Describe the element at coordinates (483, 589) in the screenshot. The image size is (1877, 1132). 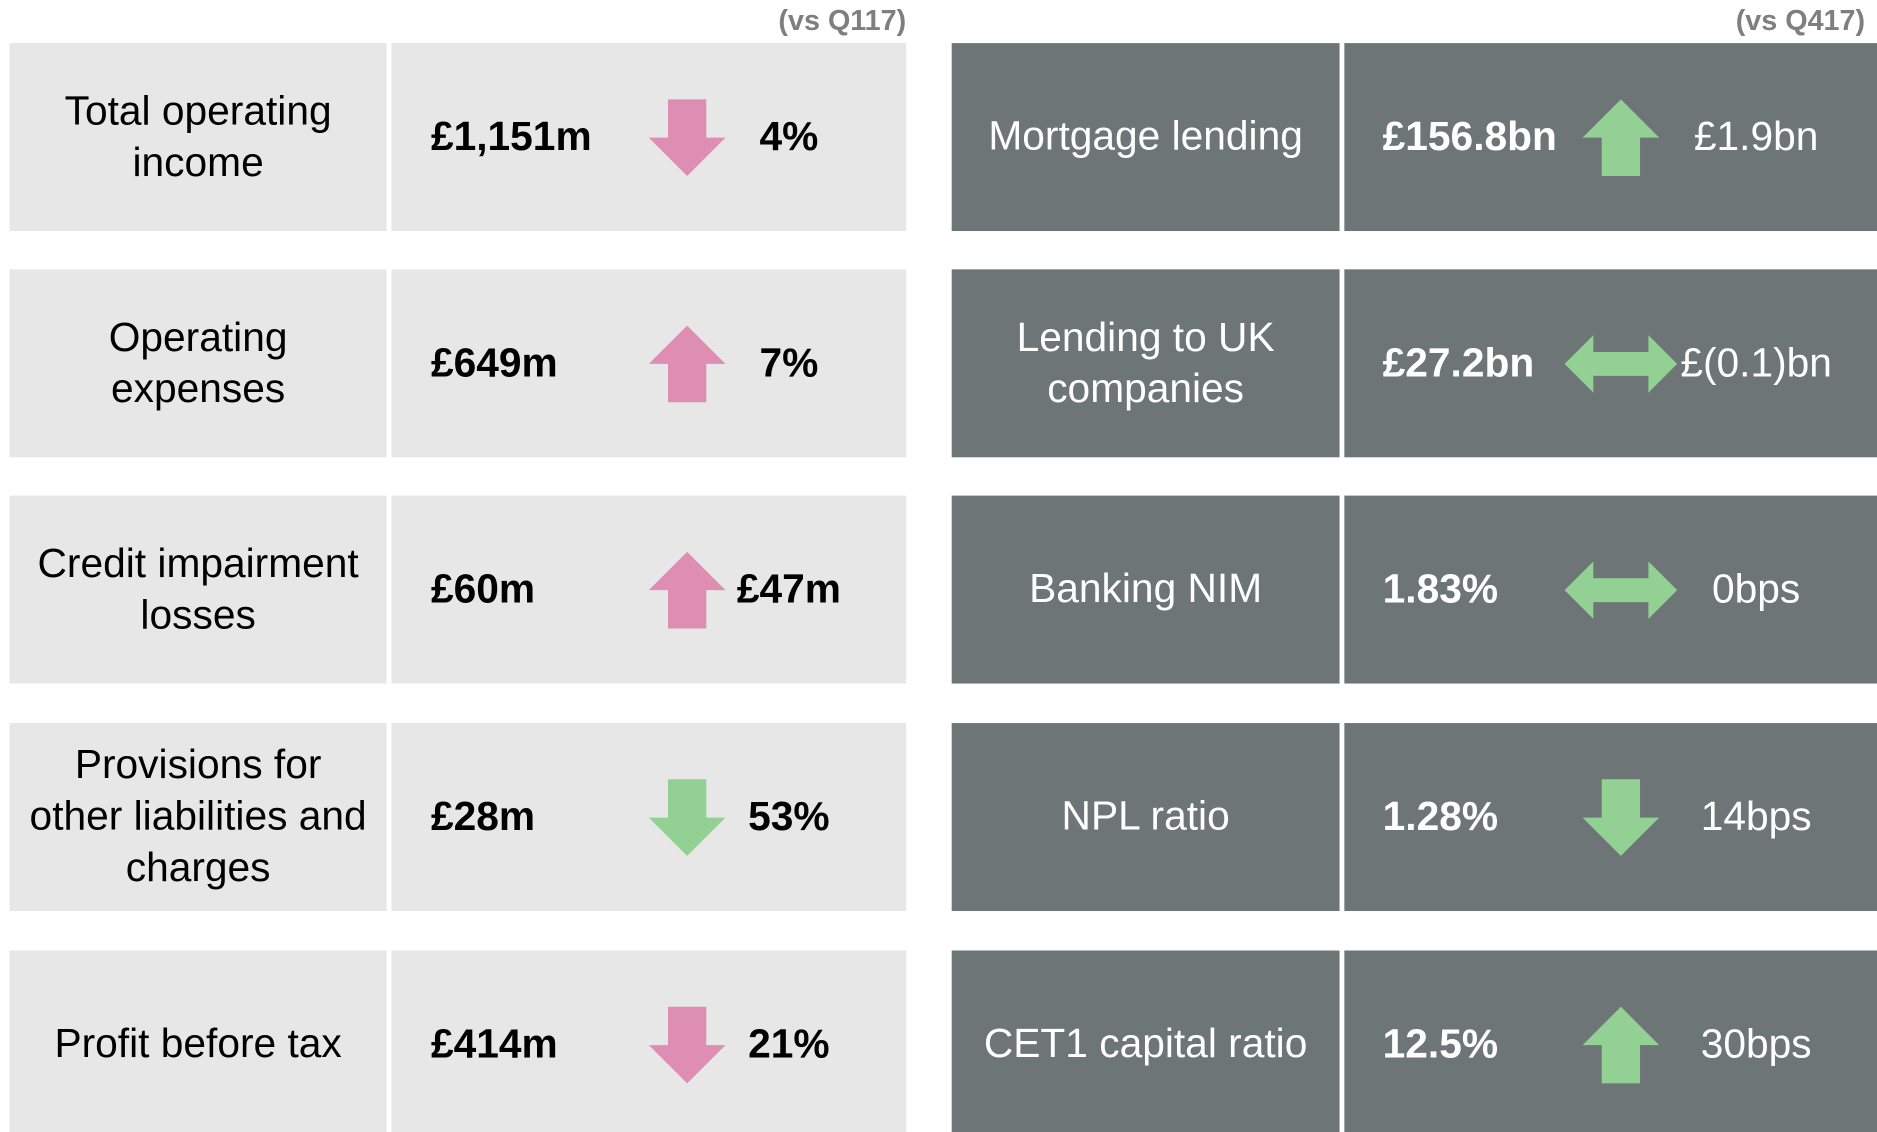
I see `metric-value: £60m` at that location.